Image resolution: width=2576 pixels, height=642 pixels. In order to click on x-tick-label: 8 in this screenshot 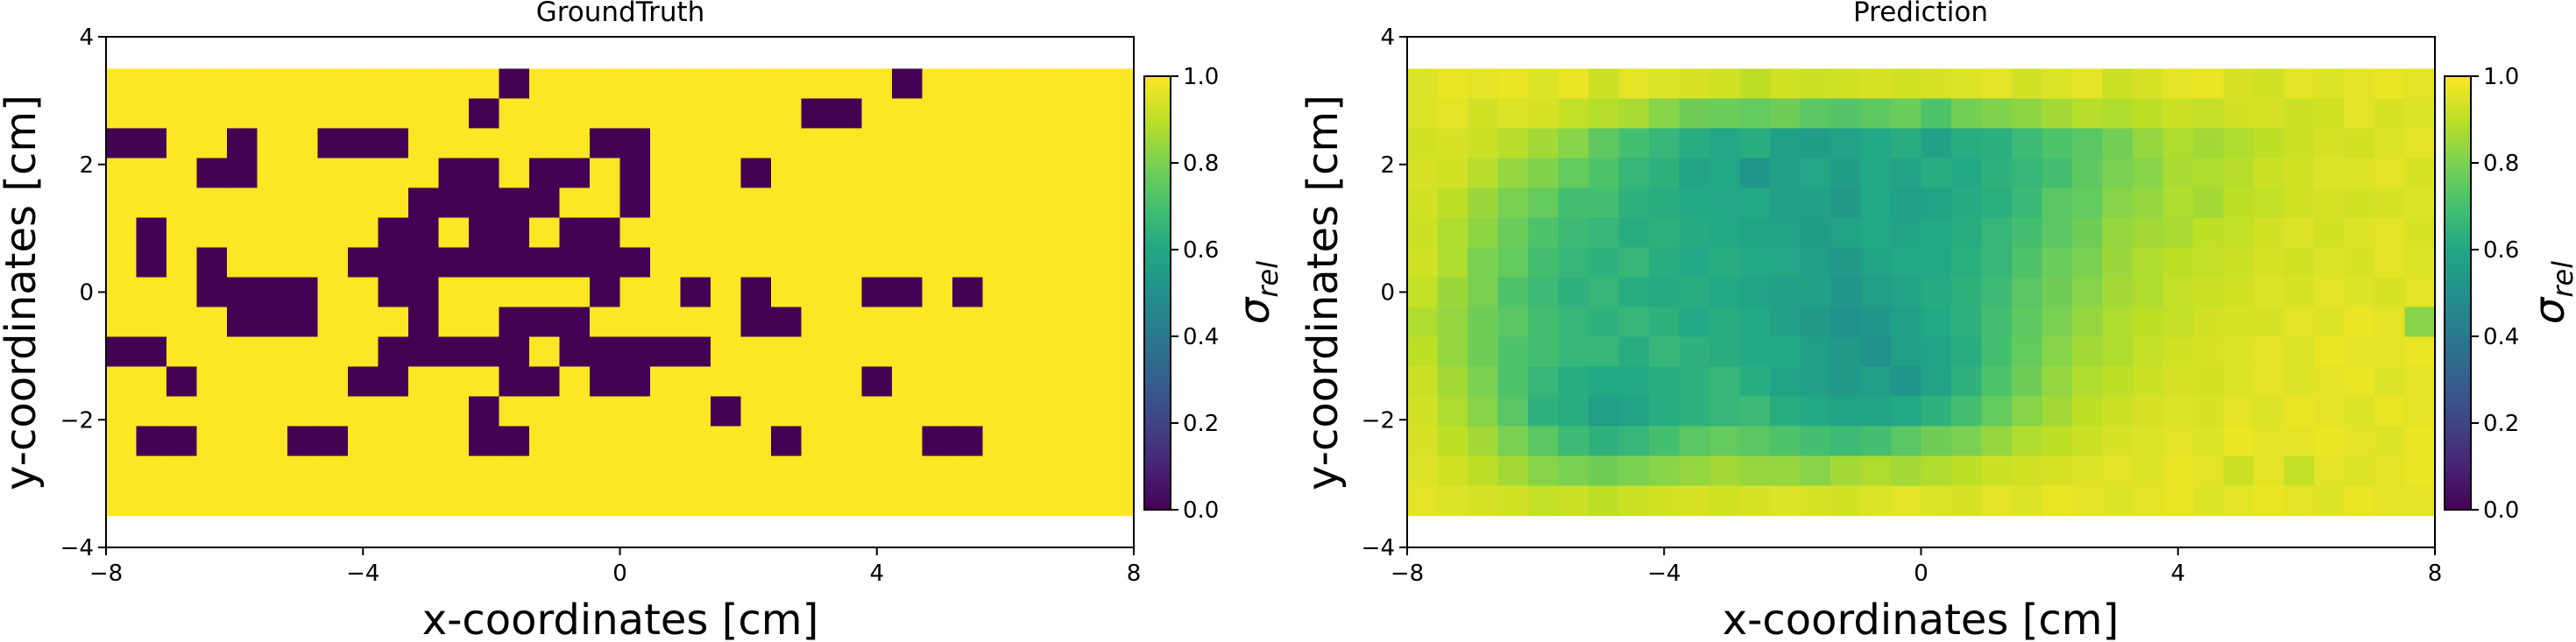, I will do `click(2435, 574)`.